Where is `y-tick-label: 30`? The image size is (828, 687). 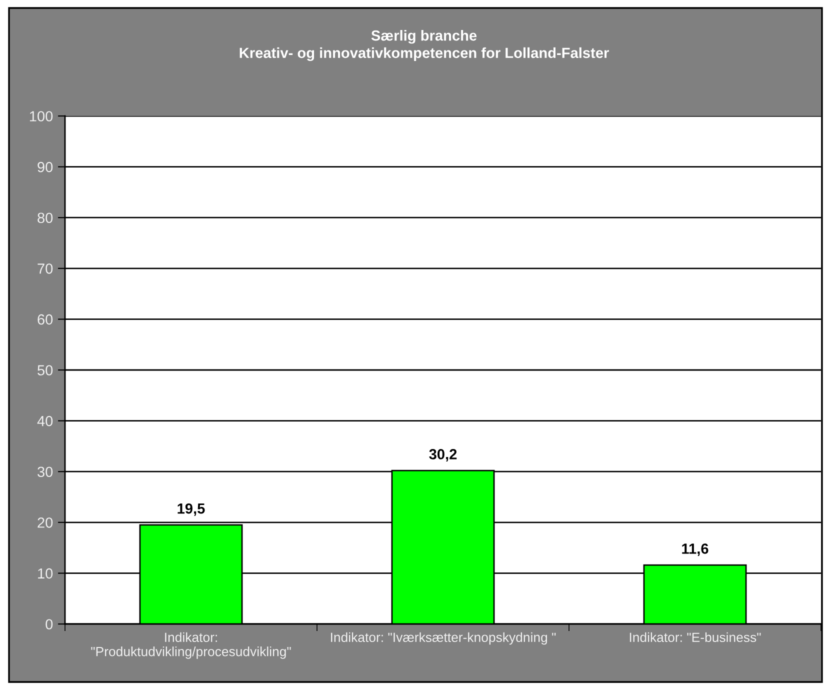
y-tick-label: 30 is located at coordinates (45, 472).